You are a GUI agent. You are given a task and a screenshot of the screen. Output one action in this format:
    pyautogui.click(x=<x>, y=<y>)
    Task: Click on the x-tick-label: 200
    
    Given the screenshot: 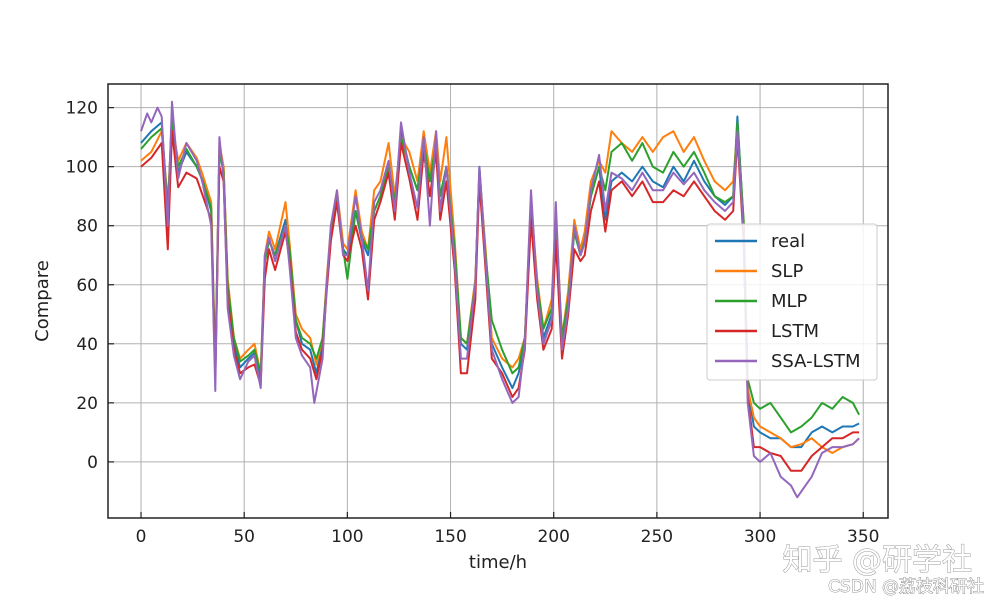 What is the action you would take?
    pyautogui.click(x=553, y=537)
    